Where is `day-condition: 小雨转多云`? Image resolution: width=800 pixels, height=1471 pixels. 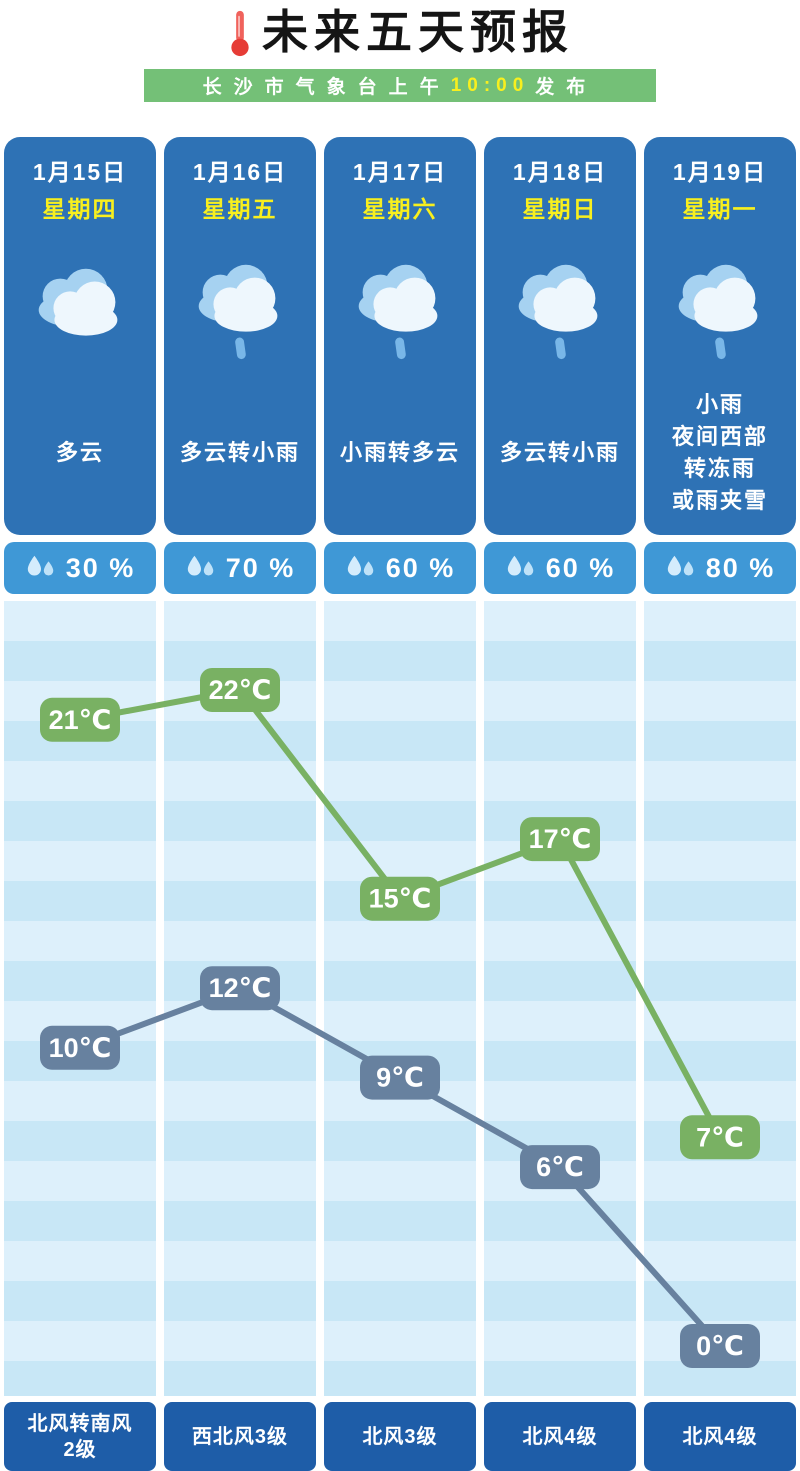
day-condition: 小雨转多云 is located at coordinates (399, 453).